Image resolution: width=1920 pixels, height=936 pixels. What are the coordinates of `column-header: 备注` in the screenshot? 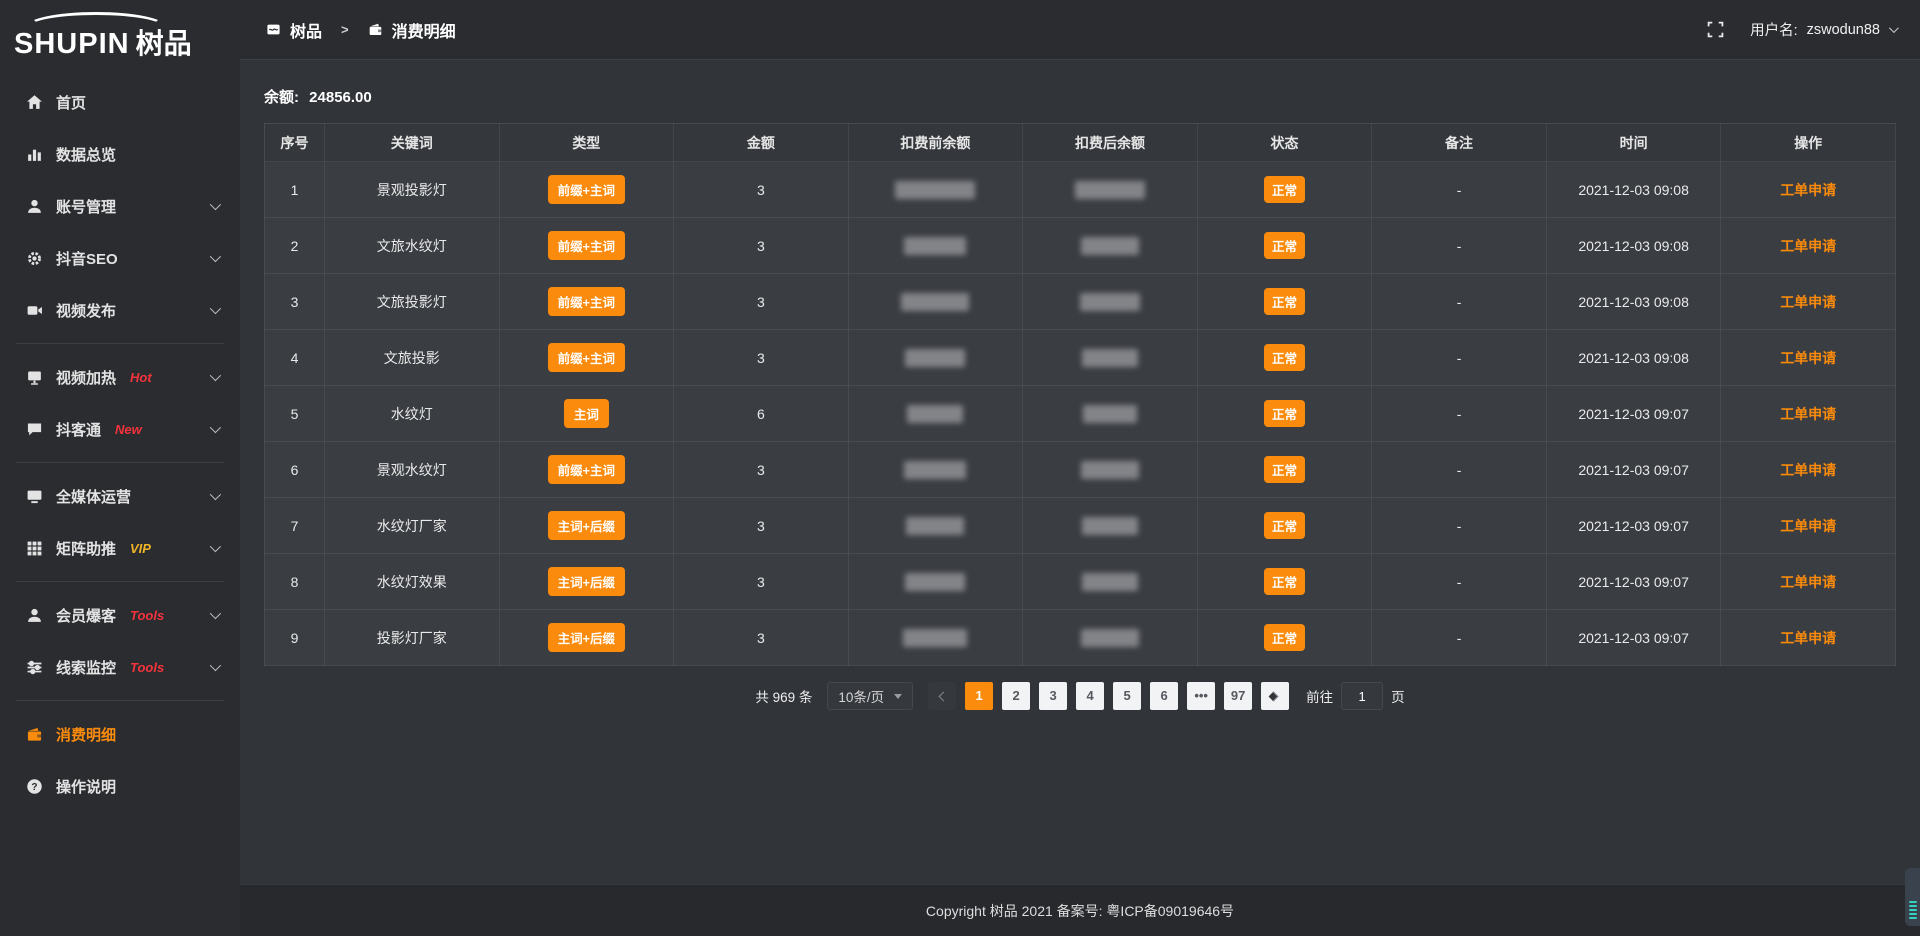 It's located at (1459, 142).